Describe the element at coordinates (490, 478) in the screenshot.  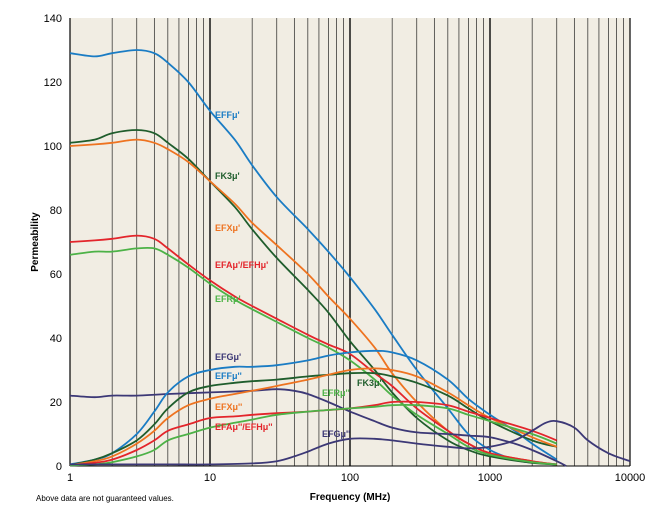
I see `x-tick-label: 1000` at that location.